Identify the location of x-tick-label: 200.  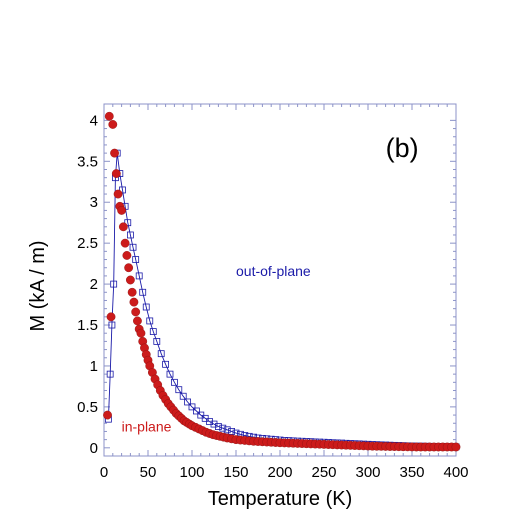
(279, 472).